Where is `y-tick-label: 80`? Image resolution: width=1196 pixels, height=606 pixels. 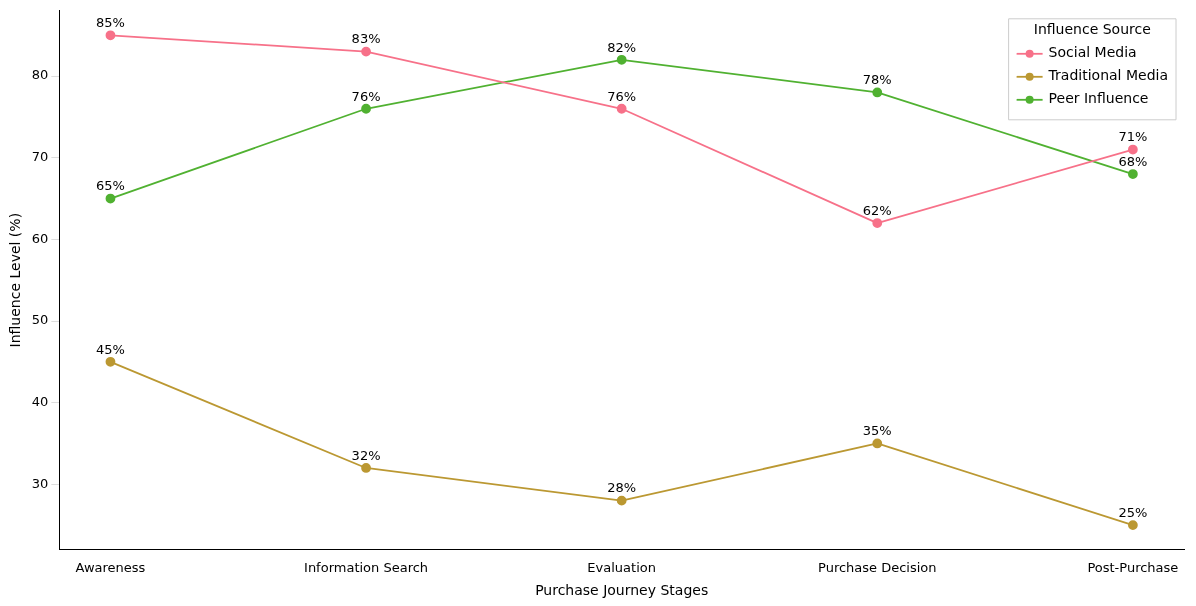
y-tick-label: 80 is located at coordinates (40, 75).